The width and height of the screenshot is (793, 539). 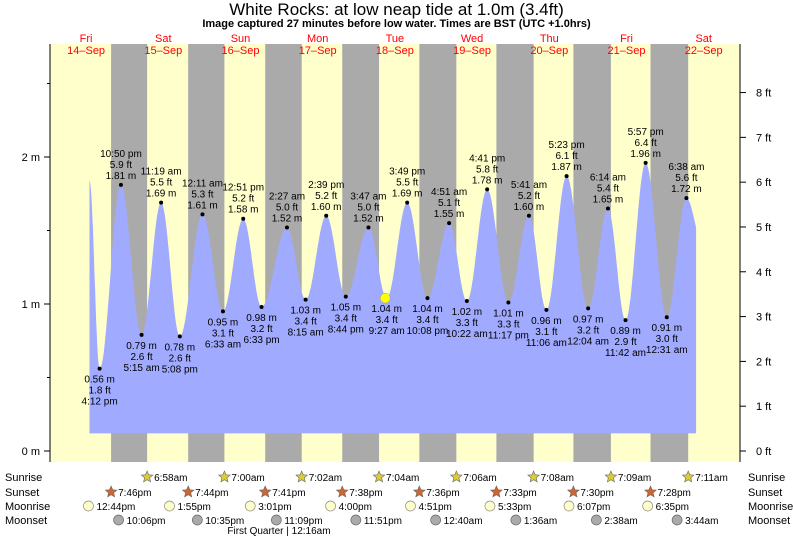 What do you see at coordinates (365, 493) in the screenshot?
I see `sunset-time: 7:38pm` at bounding box center [365, 493].